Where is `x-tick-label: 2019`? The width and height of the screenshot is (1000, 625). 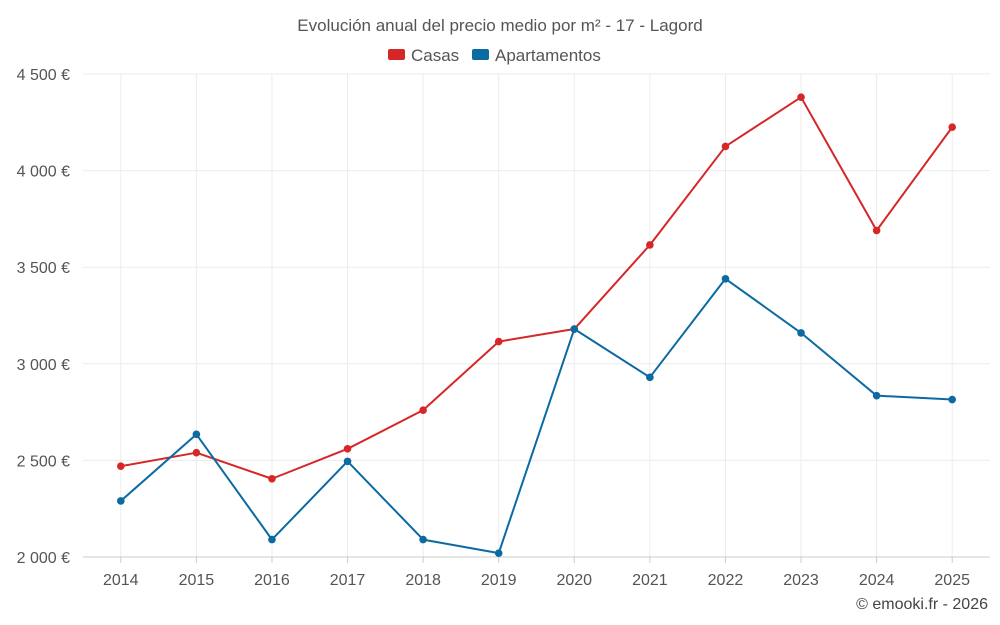
x-tick-label: 2019 is located at coordinates (499, 580).